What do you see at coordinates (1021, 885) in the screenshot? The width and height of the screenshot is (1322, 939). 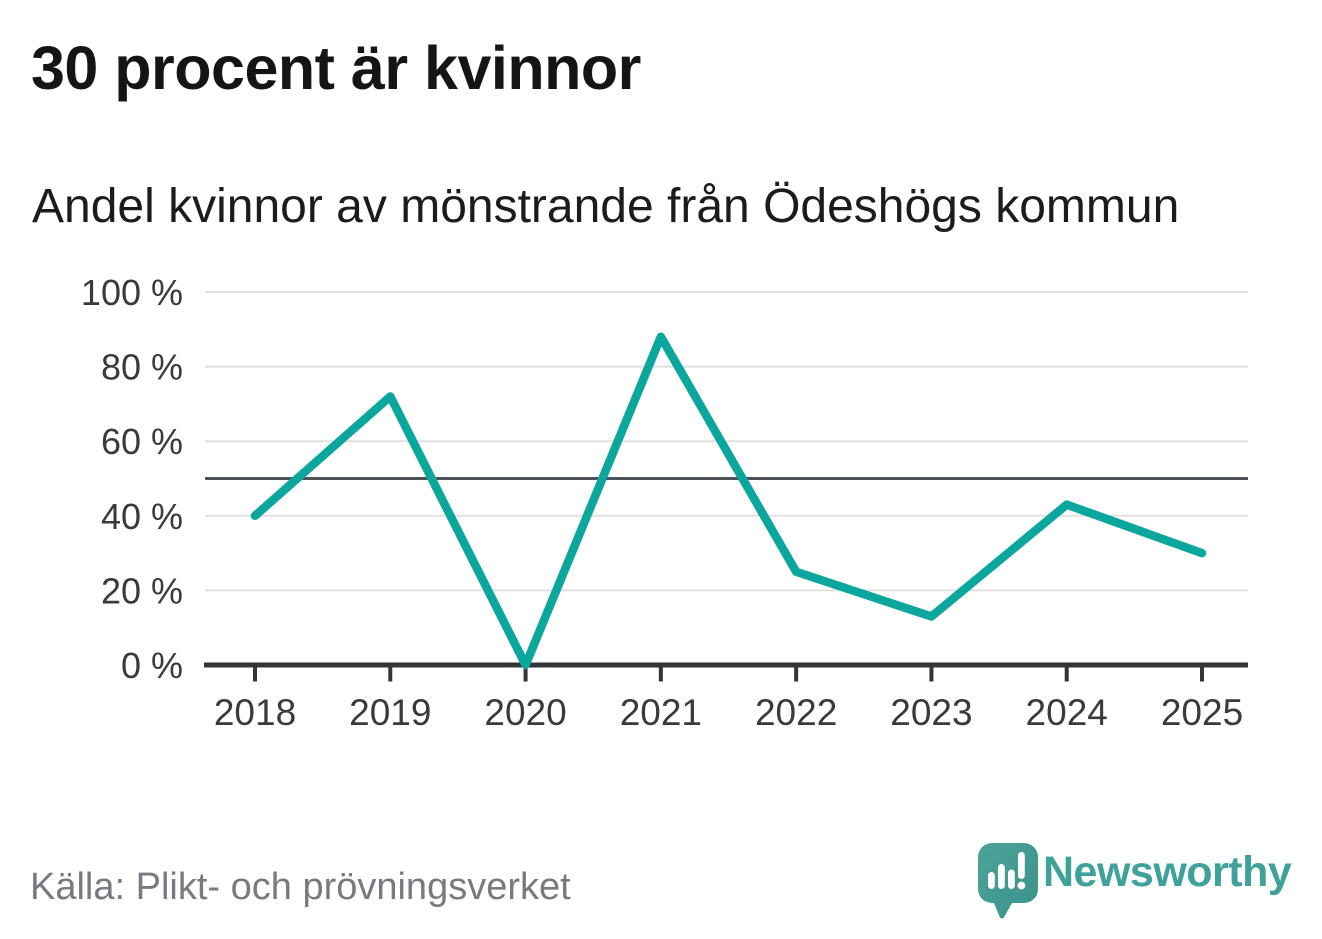 I see `logo-exclamation-dot` at bounding box center [1021, 885].